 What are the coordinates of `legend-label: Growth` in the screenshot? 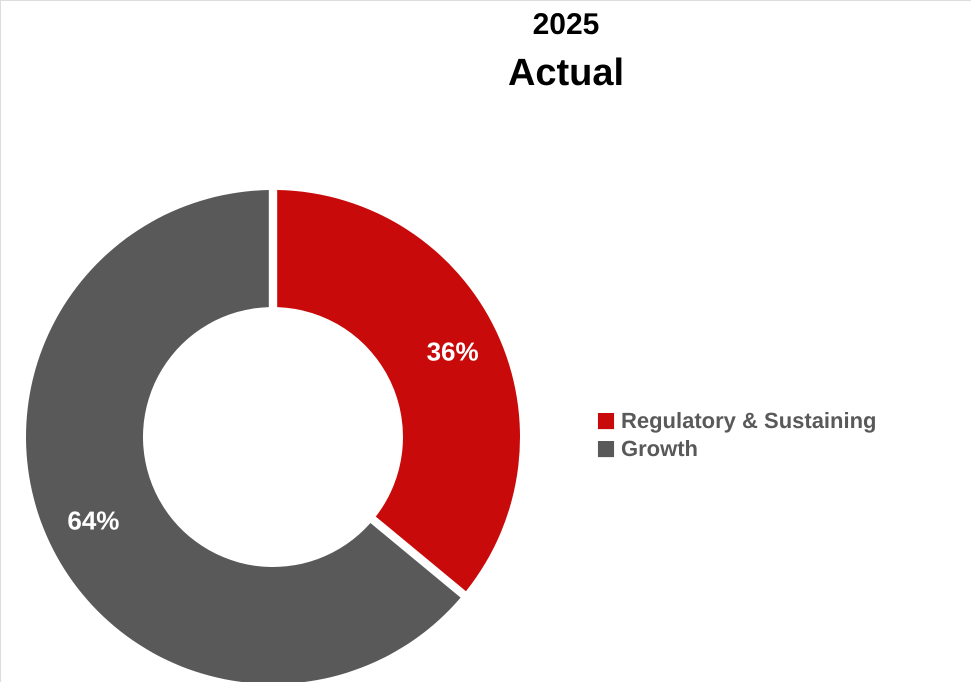 It's located at (659, 448).